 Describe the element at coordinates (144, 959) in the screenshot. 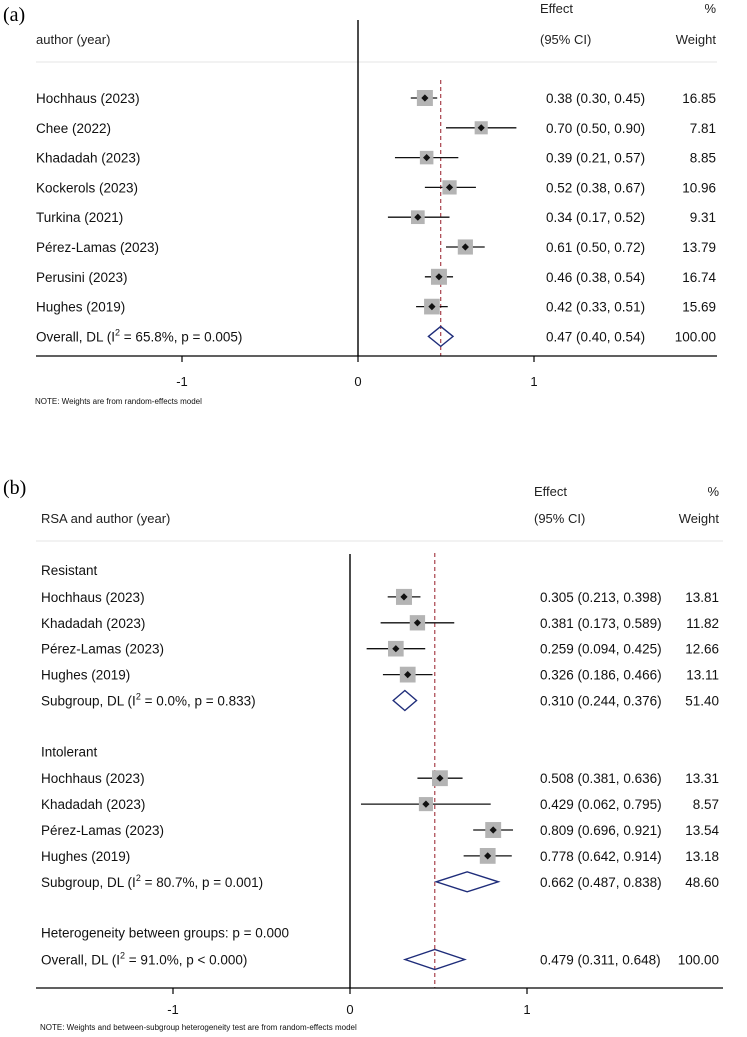

I see `overall-label: Overall, DL (I2 = 91.0%, p < 0.000)` at that location.